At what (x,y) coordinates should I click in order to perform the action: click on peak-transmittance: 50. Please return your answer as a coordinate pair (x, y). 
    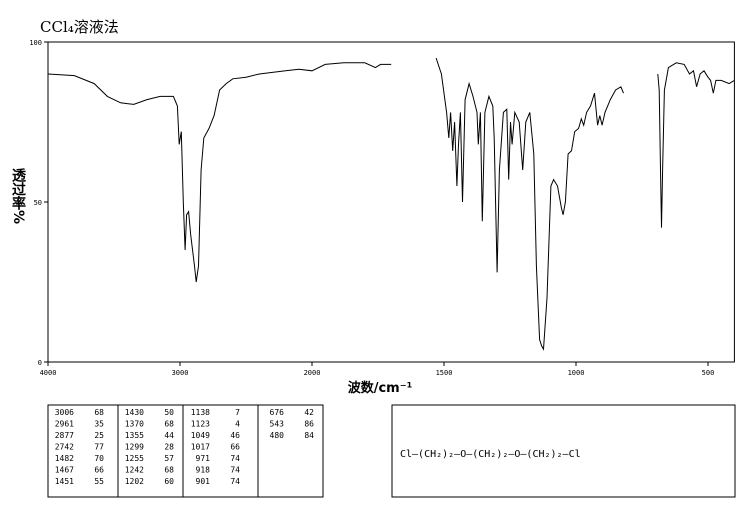
    Looking at the image, I should click on (169, 412).